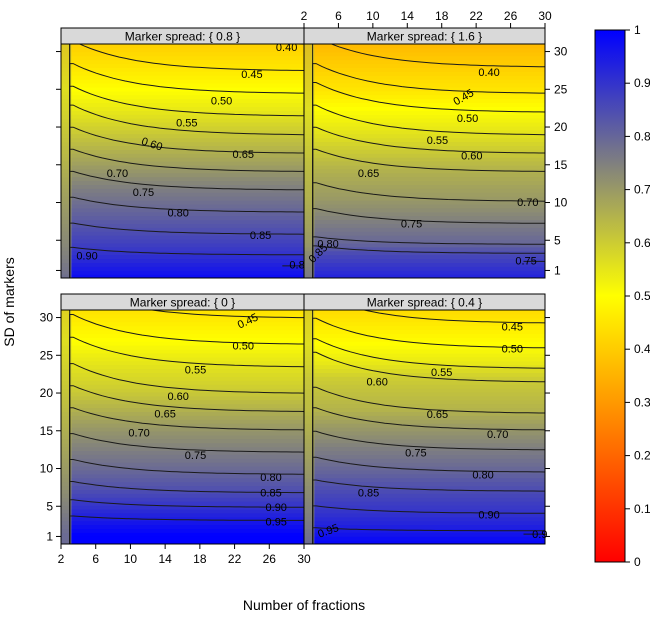 The width and height of the screenshot is (650, 618). What do you see at coordinates (512, 328) in the screenshot?
I see `contour-label: 0.45` at bounding box center [512, 328].